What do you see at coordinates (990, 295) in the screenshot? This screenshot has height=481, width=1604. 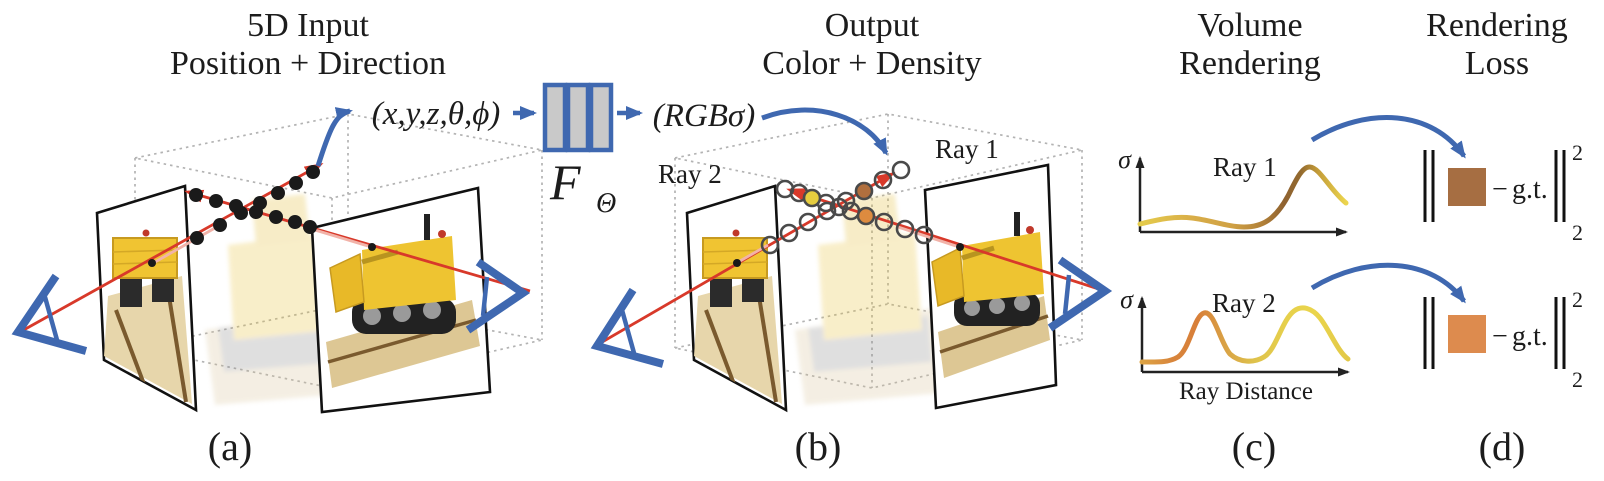 I see `image-plane-b-right-photo` at bounding box center [990, 295].